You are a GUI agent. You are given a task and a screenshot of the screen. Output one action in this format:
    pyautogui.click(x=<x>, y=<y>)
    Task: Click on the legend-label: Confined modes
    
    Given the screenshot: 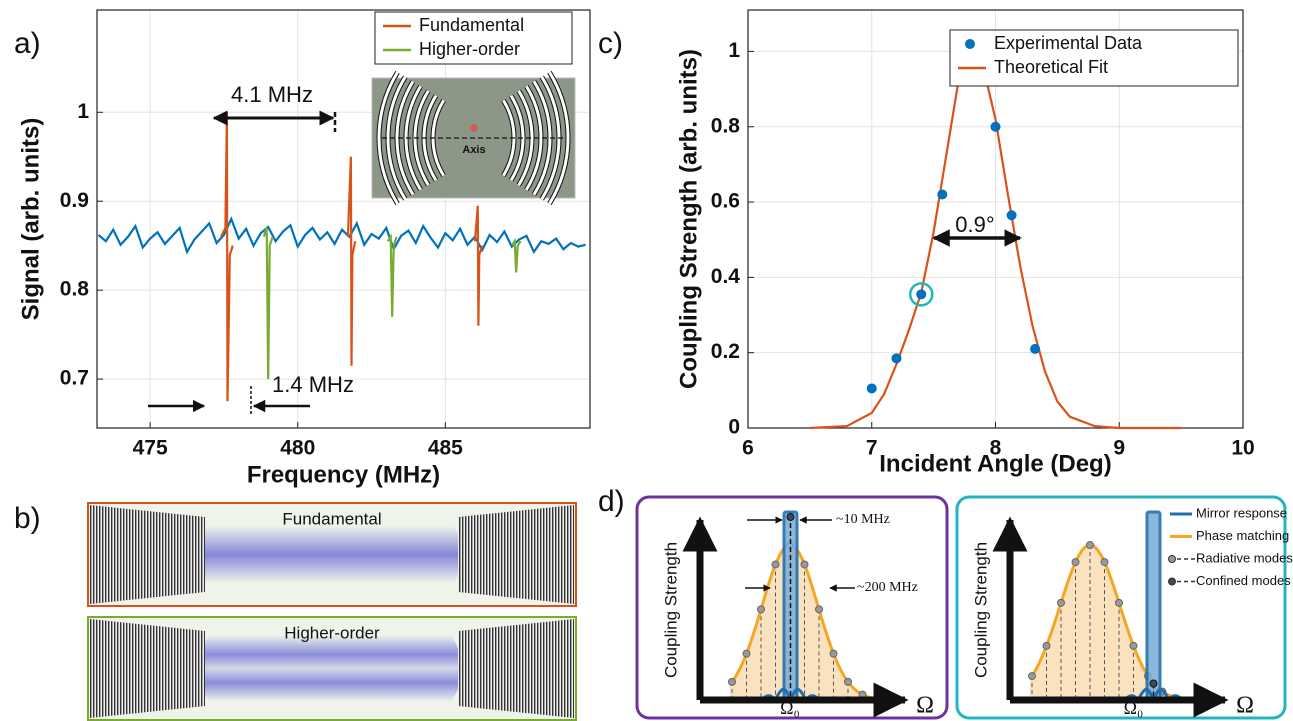 What is the action you would take?
    pyautogui.click(x=1243, y=580)
    